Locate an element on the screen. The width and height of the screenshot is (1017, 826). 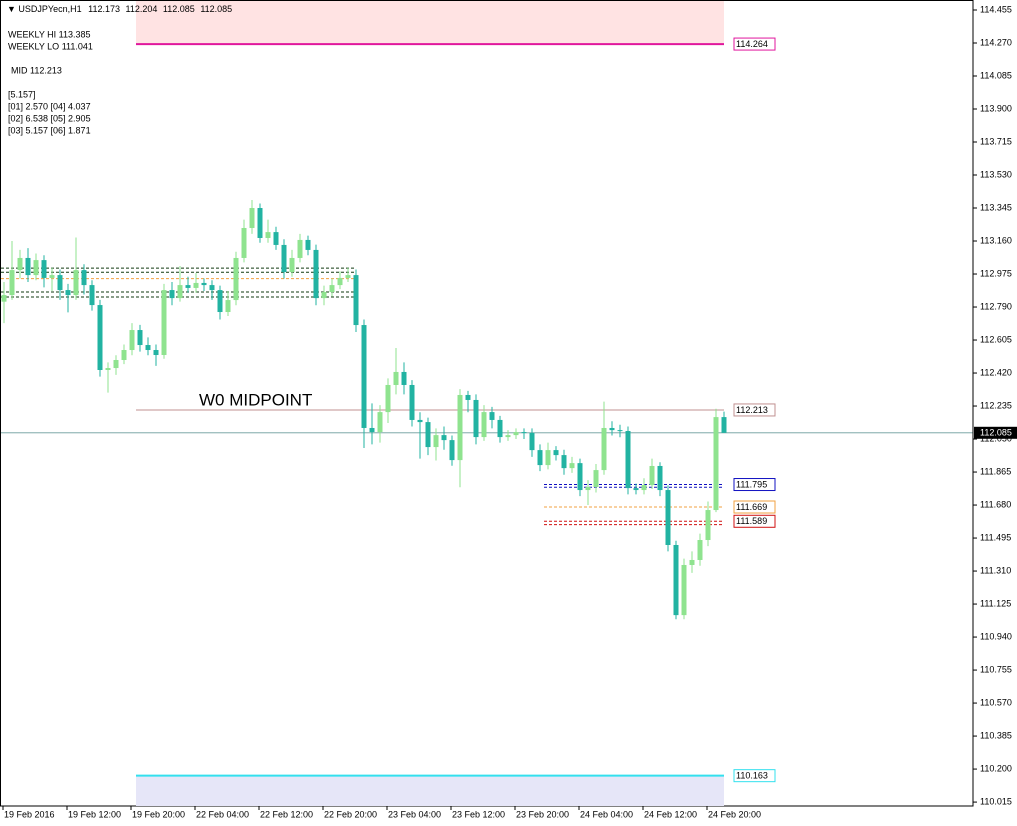
y-tick-label: 112.420 is located at coordinates (996, 372).